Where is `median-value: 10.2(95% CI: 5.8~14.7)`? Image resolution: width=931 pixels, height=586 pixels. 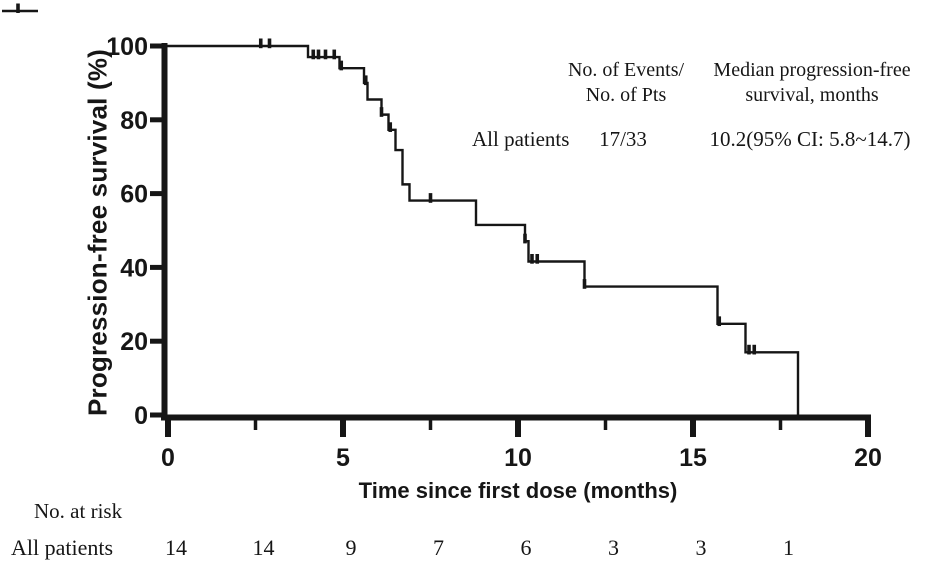
median-value: 10.2(95% CI: 5.8~14.7) is located at coordinates (810, 139).